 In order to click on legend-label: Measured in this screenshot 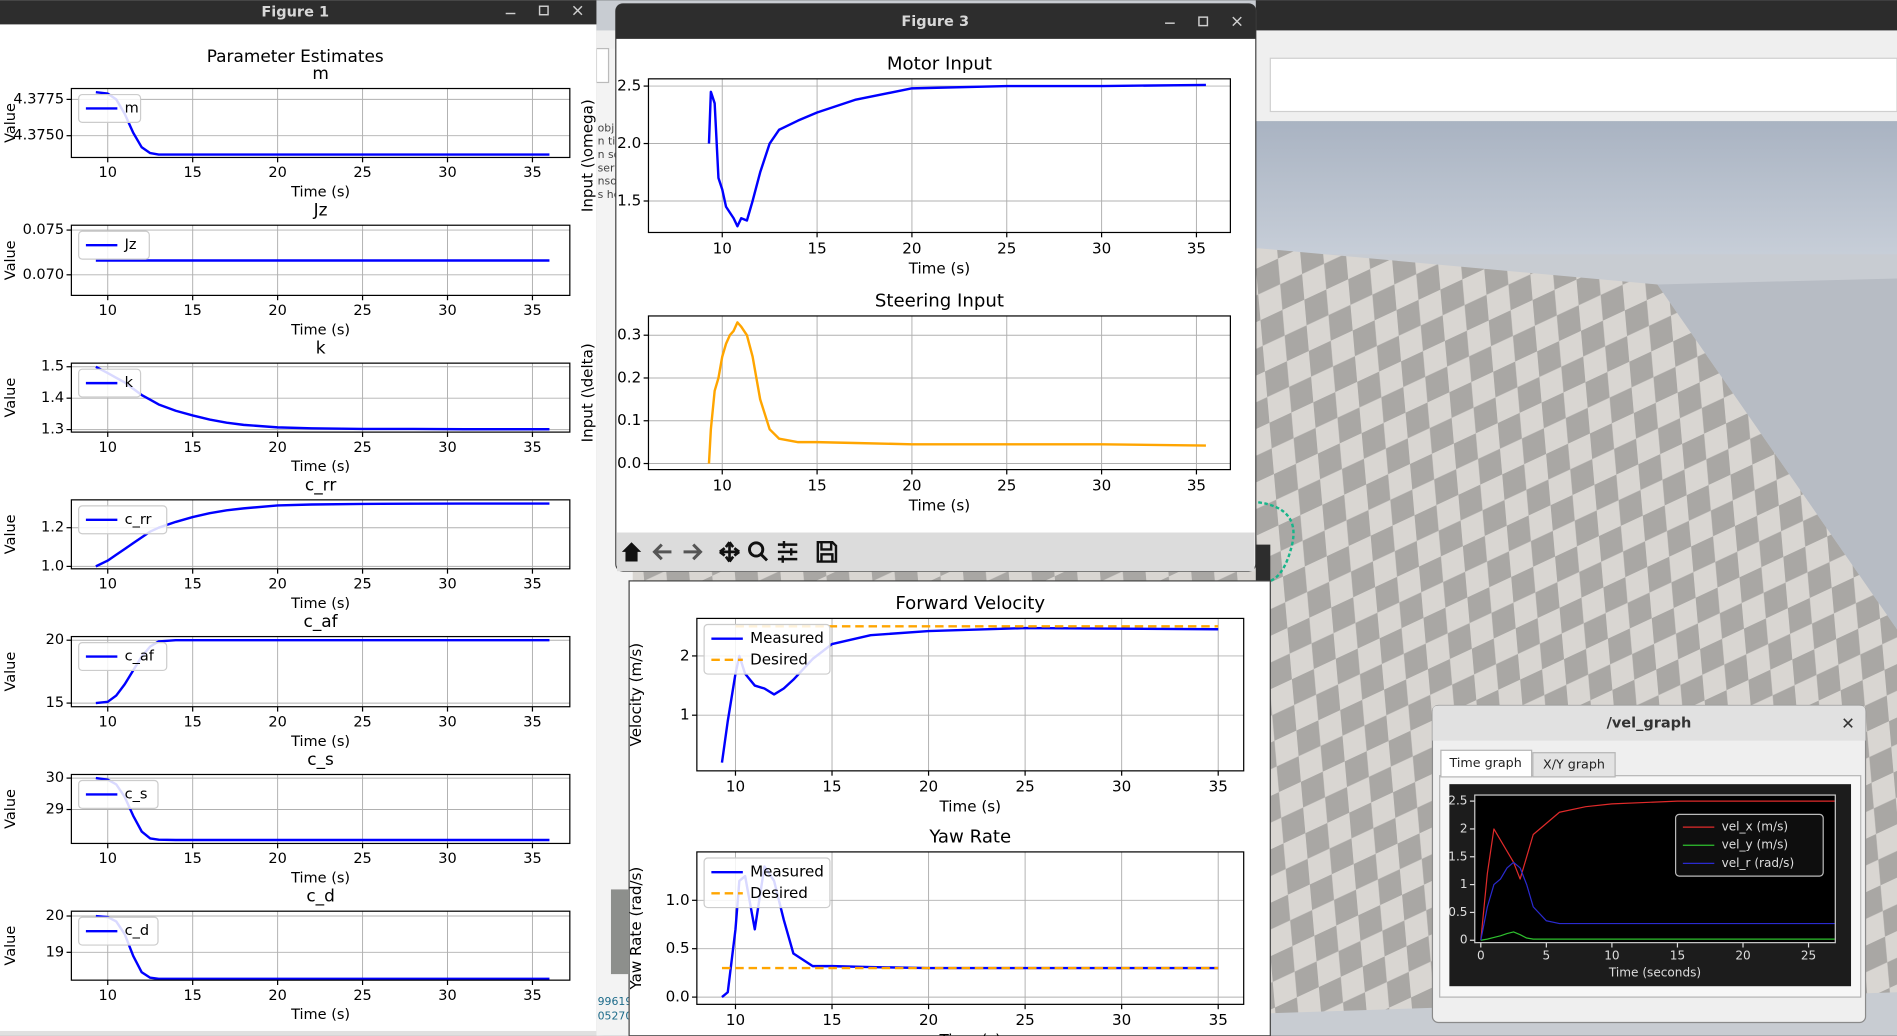, I will do `click(787, 872)`.